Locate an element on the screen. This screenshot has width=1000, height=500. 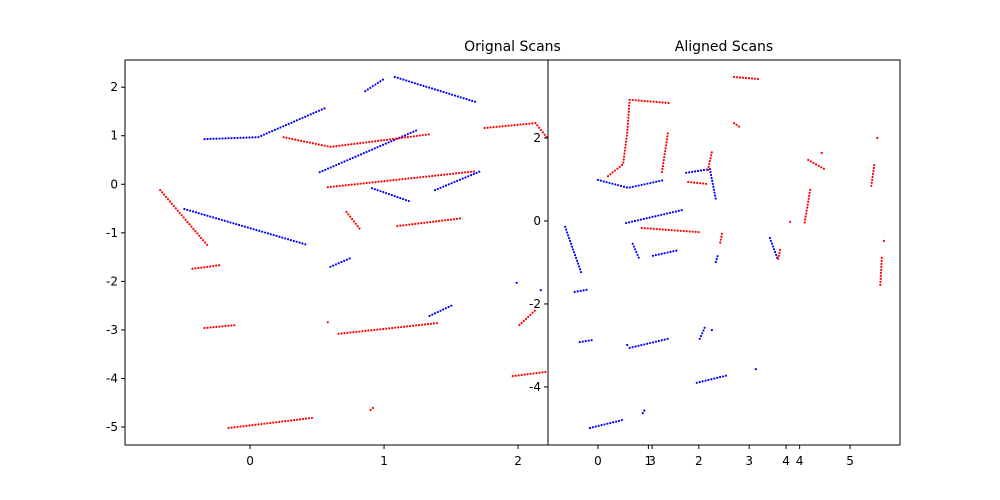
x-tick-label: 5 is located at coordinates (850, 461).